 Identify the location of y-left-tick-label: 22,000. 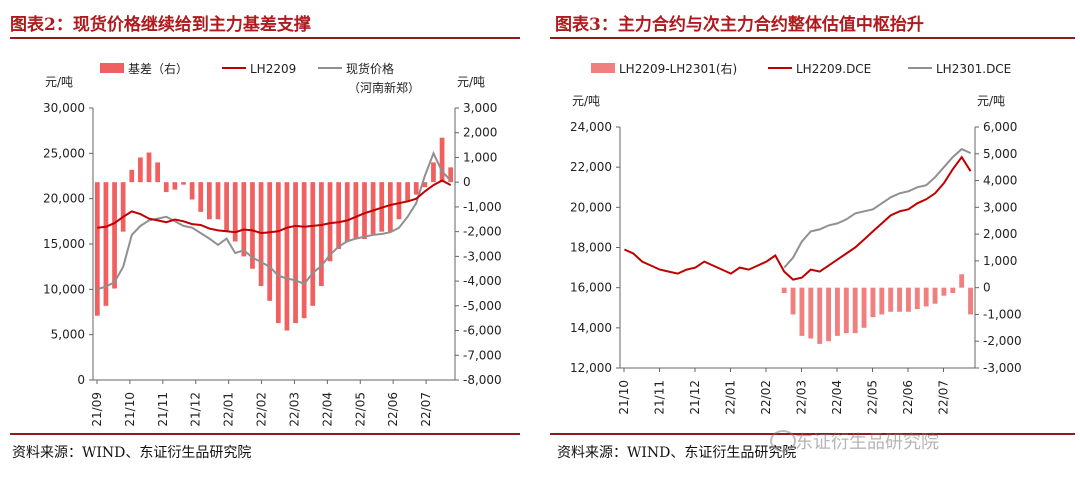
(591, 167).